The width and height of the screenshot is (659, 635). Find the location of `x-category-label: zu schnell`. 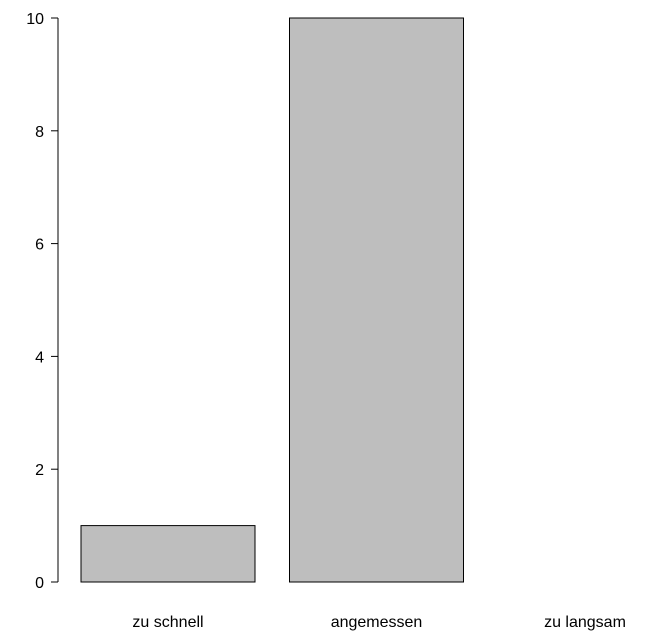

x-category-label: zu schnell is located at coordinates (167, 622).